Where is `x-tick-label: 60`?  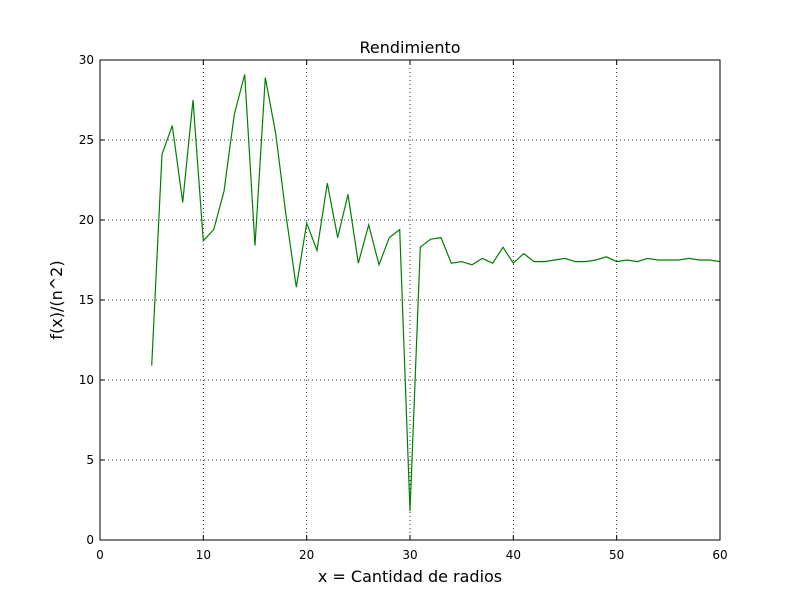 x-tick-label: 60 is located at coordinates (719, 555).